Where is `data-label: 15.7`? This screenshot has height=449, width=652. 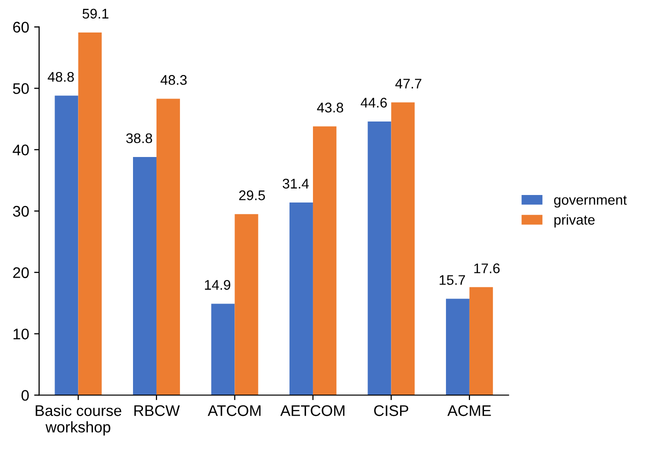
data-label: 15.7 is located at coordinates (452, 280).